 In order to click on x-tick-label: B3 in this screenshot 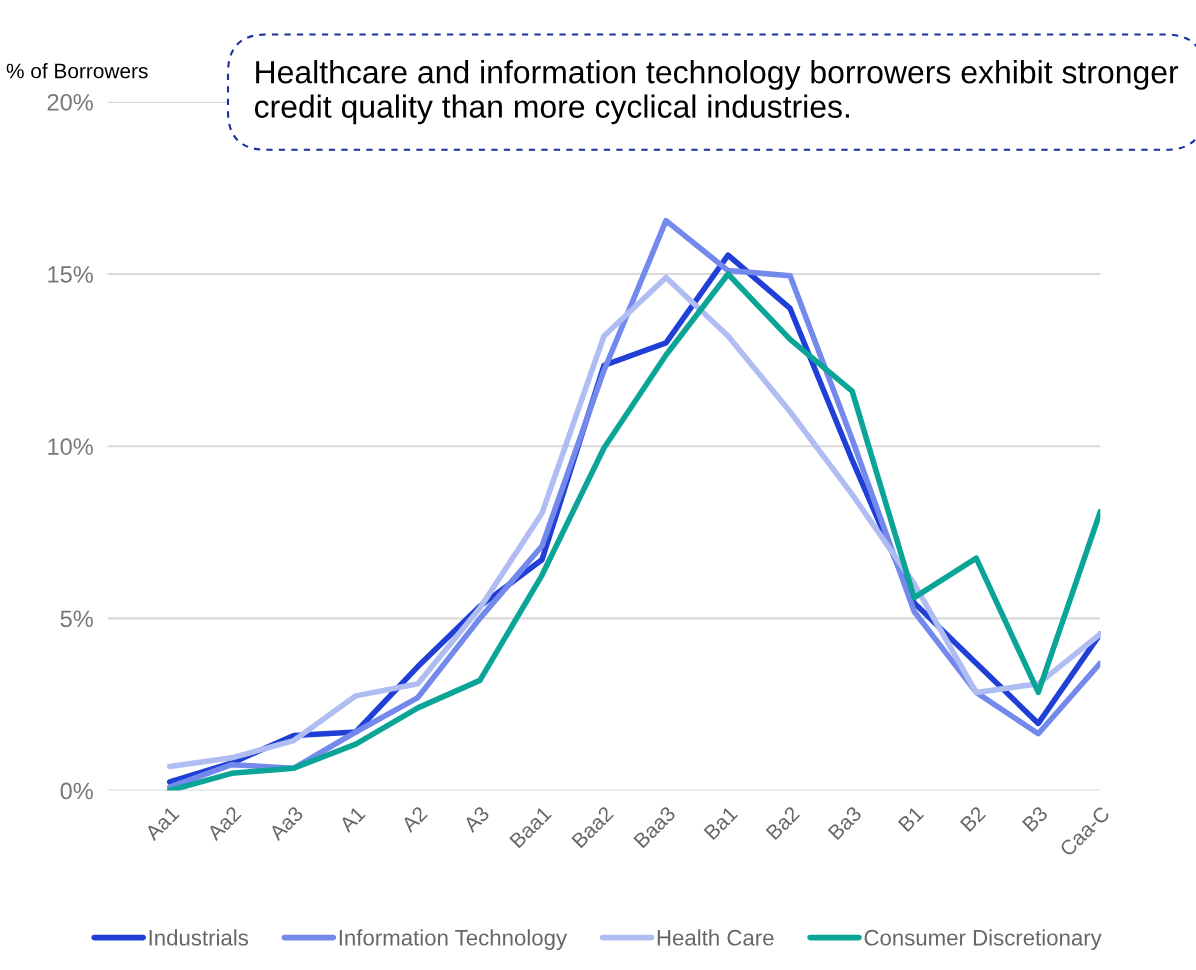, I will do `click(1035, 819)`.